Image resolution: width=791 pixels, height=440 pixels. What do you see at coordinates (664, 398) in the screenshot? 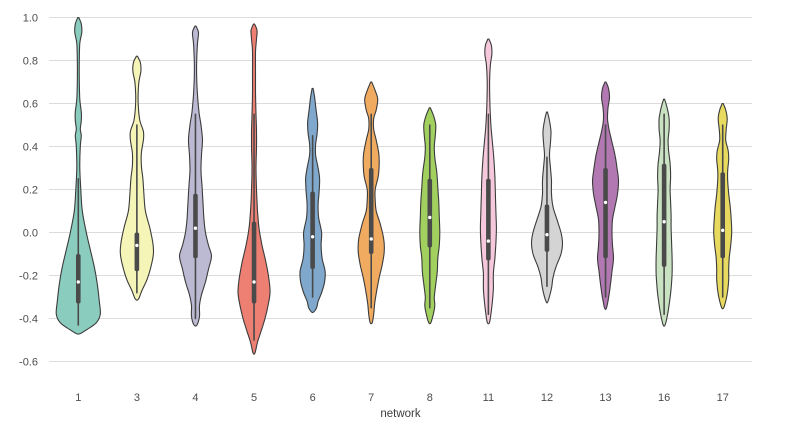
I see `x-tick-label-16: 16` at bounding box center [664, 398].